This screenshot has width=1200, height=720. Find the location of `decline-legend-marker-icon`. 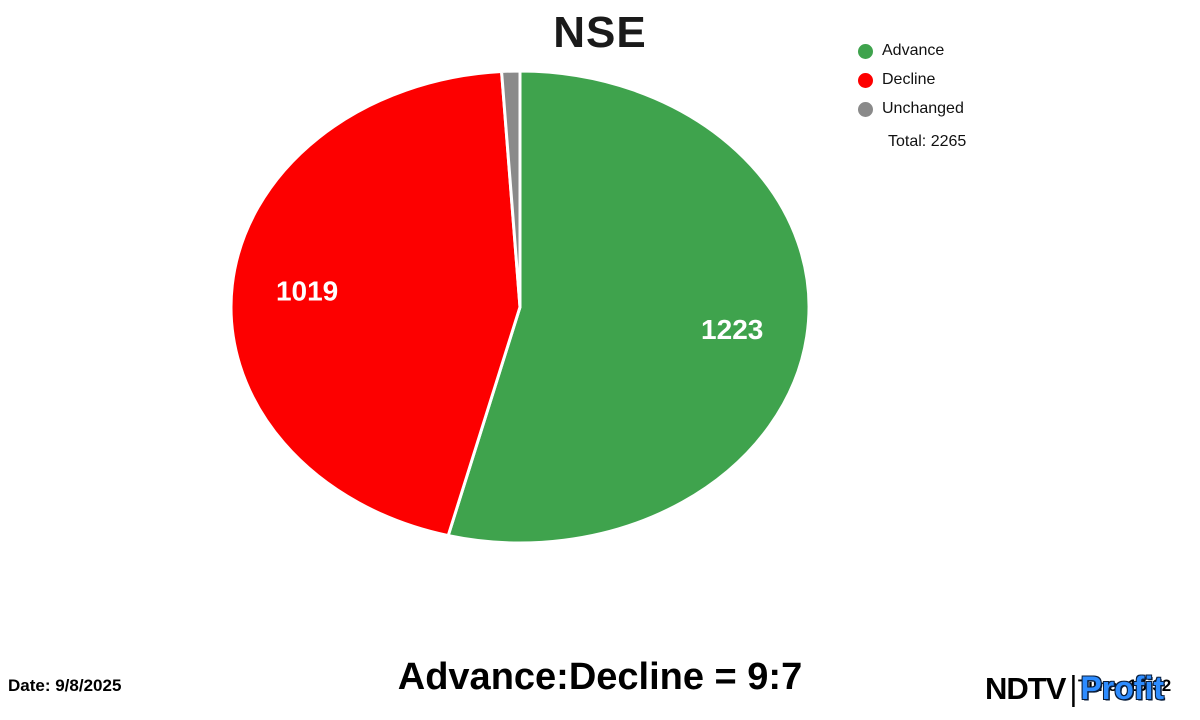

decline-legend-marker-icon is located at coordinates (865, 80).